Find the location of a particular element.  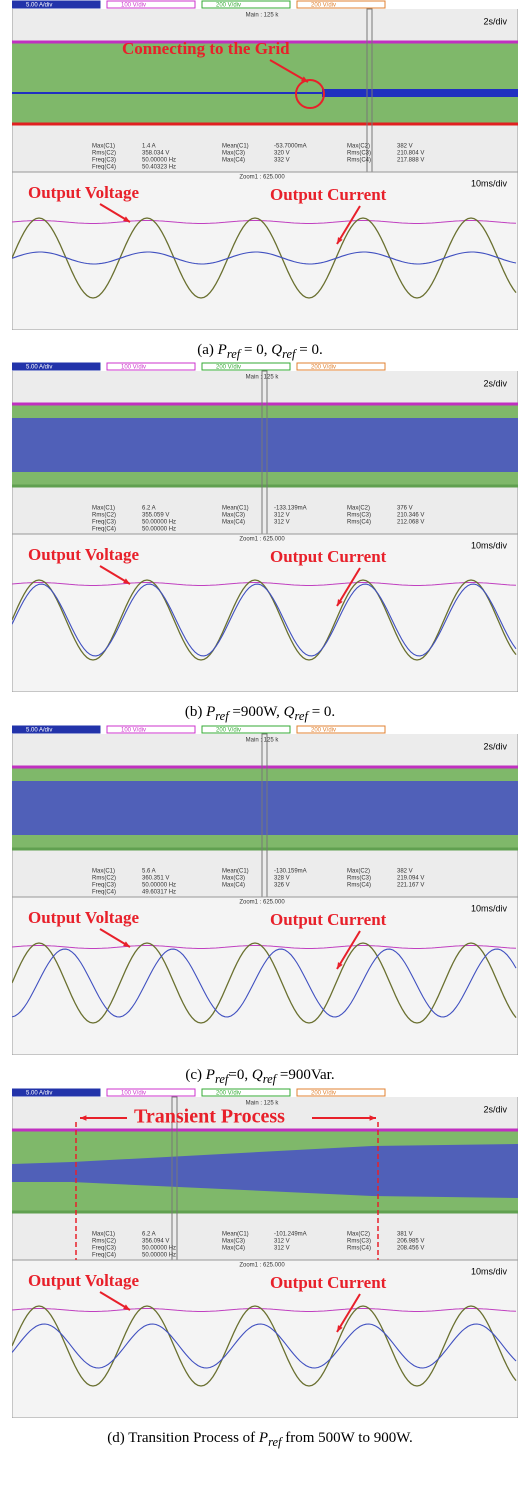

measure-value: 208.456 V is located at coordinates (410, 1249).